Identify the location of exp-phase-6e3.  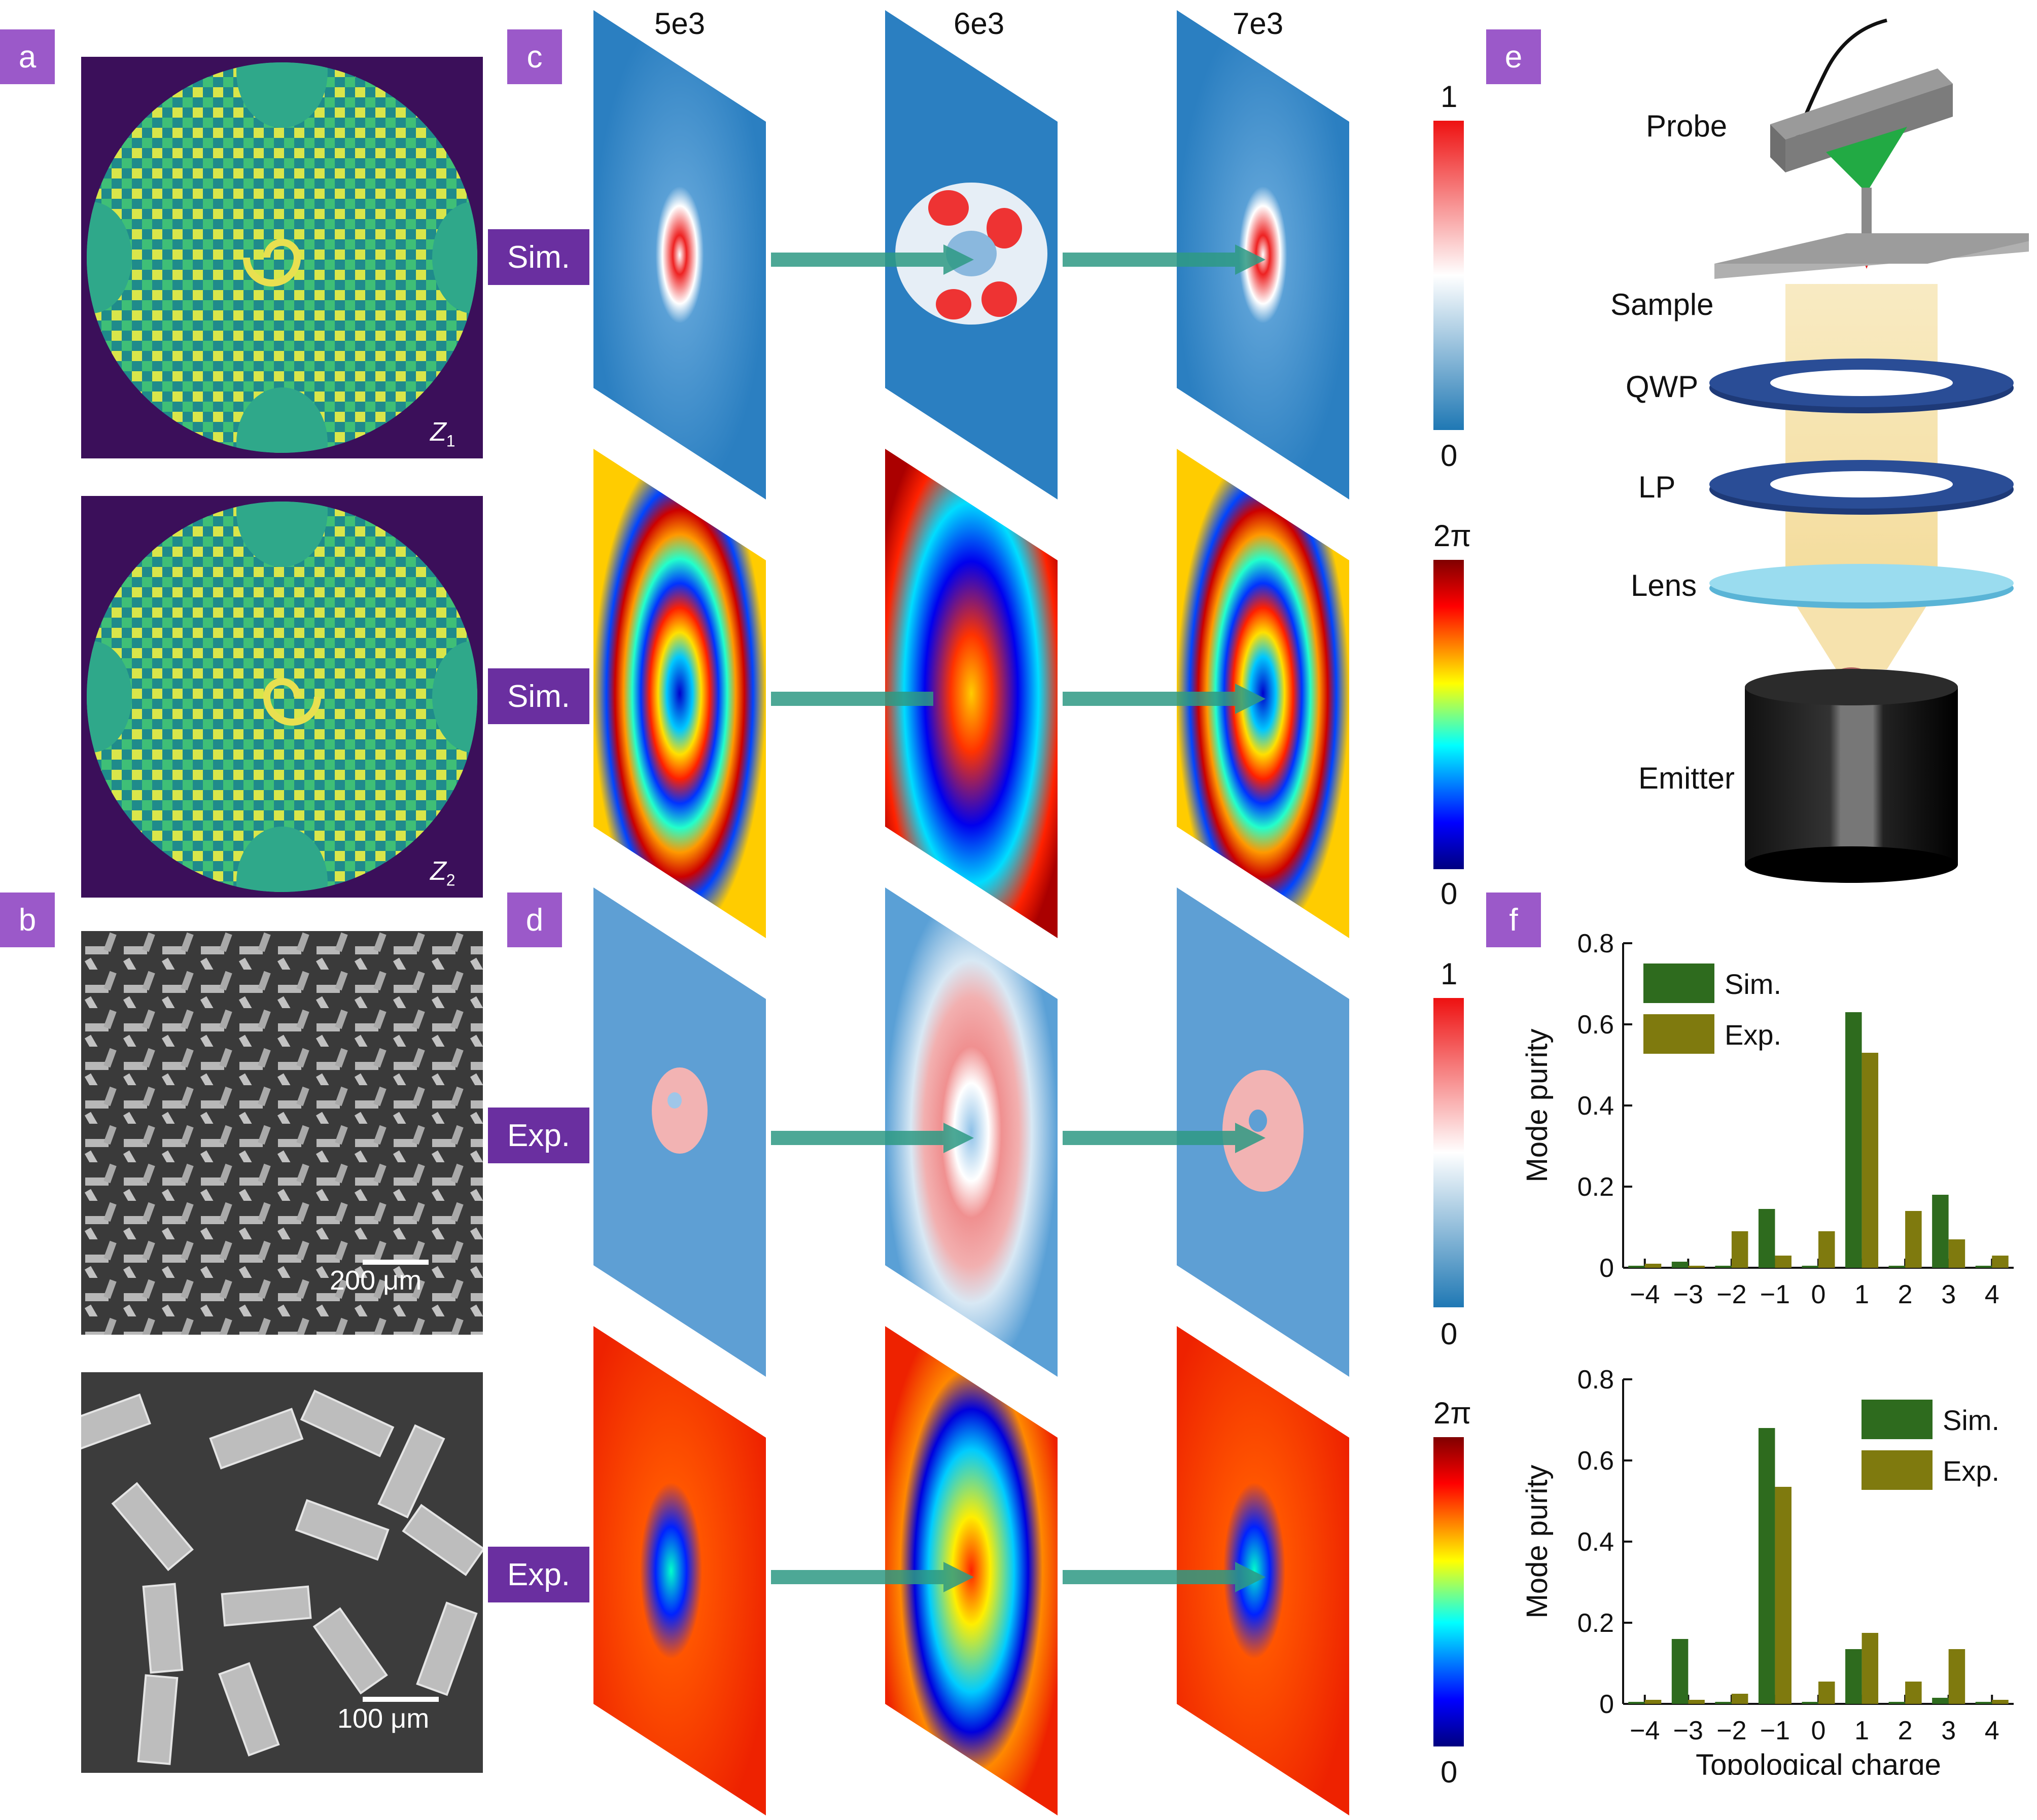
(972, 1570).